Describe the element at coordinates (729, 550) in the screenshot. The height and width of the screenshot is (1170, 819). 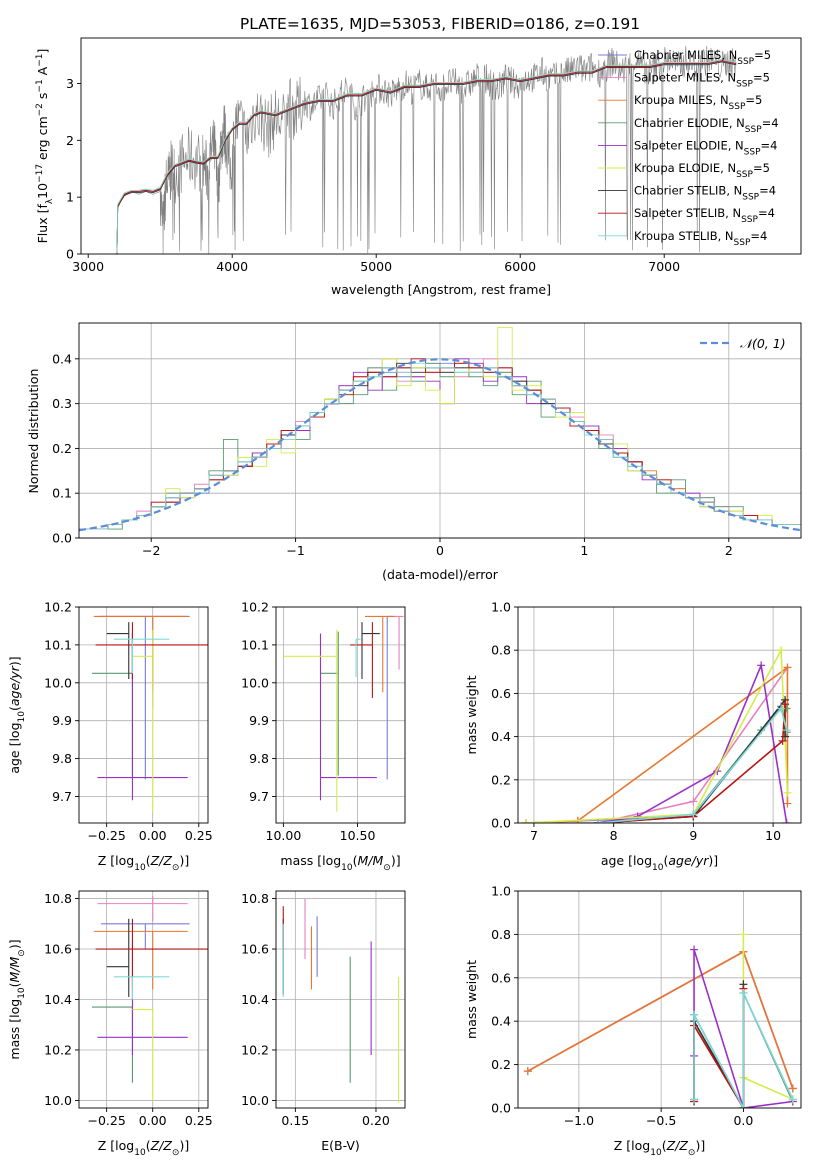
I see `x-tick-label: 2` at that location.